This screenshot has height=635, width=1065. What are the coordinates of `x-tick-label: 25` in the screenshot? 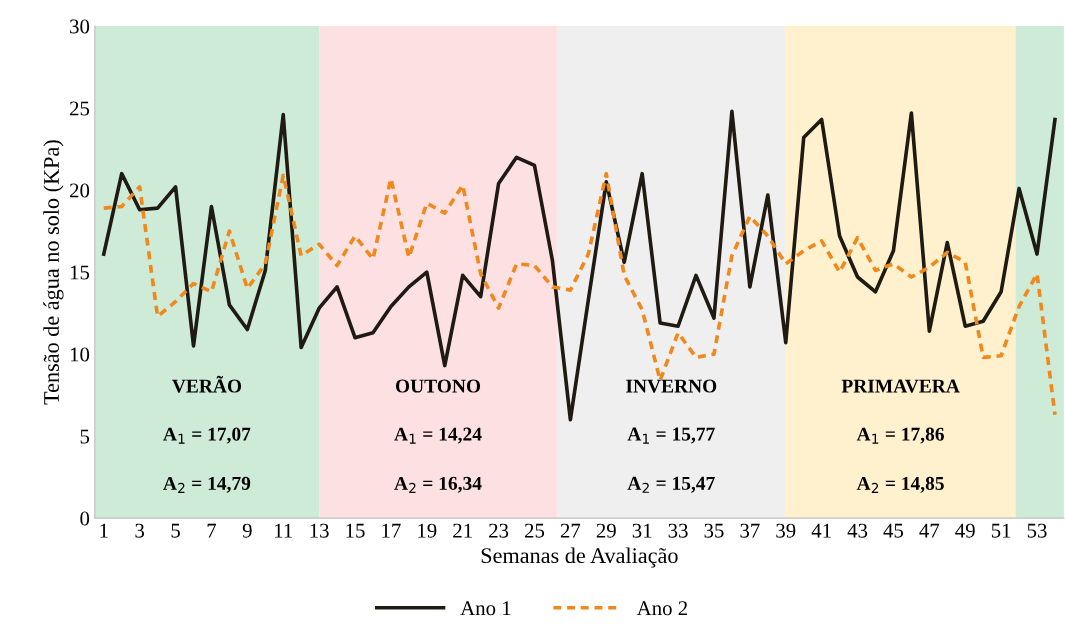 It's located at (534, 530).